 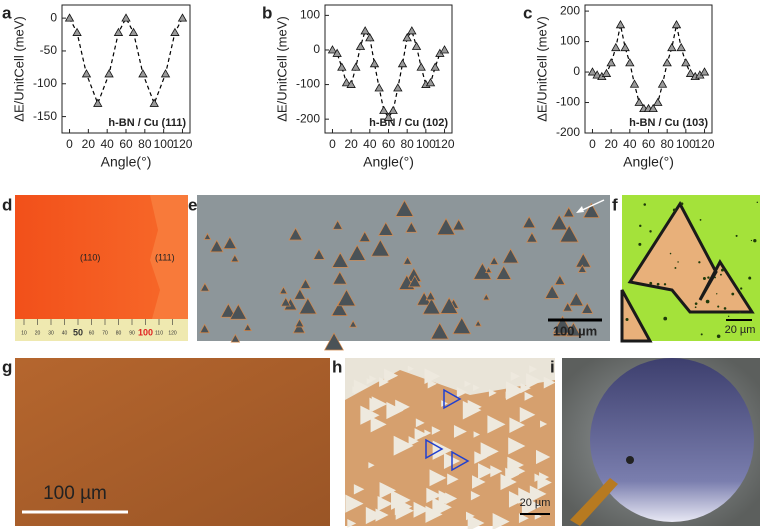 What do you see at coordinates (24, 333) in the screenshot?
I see `ruler-label: 10` at bounding box center [24, 333].